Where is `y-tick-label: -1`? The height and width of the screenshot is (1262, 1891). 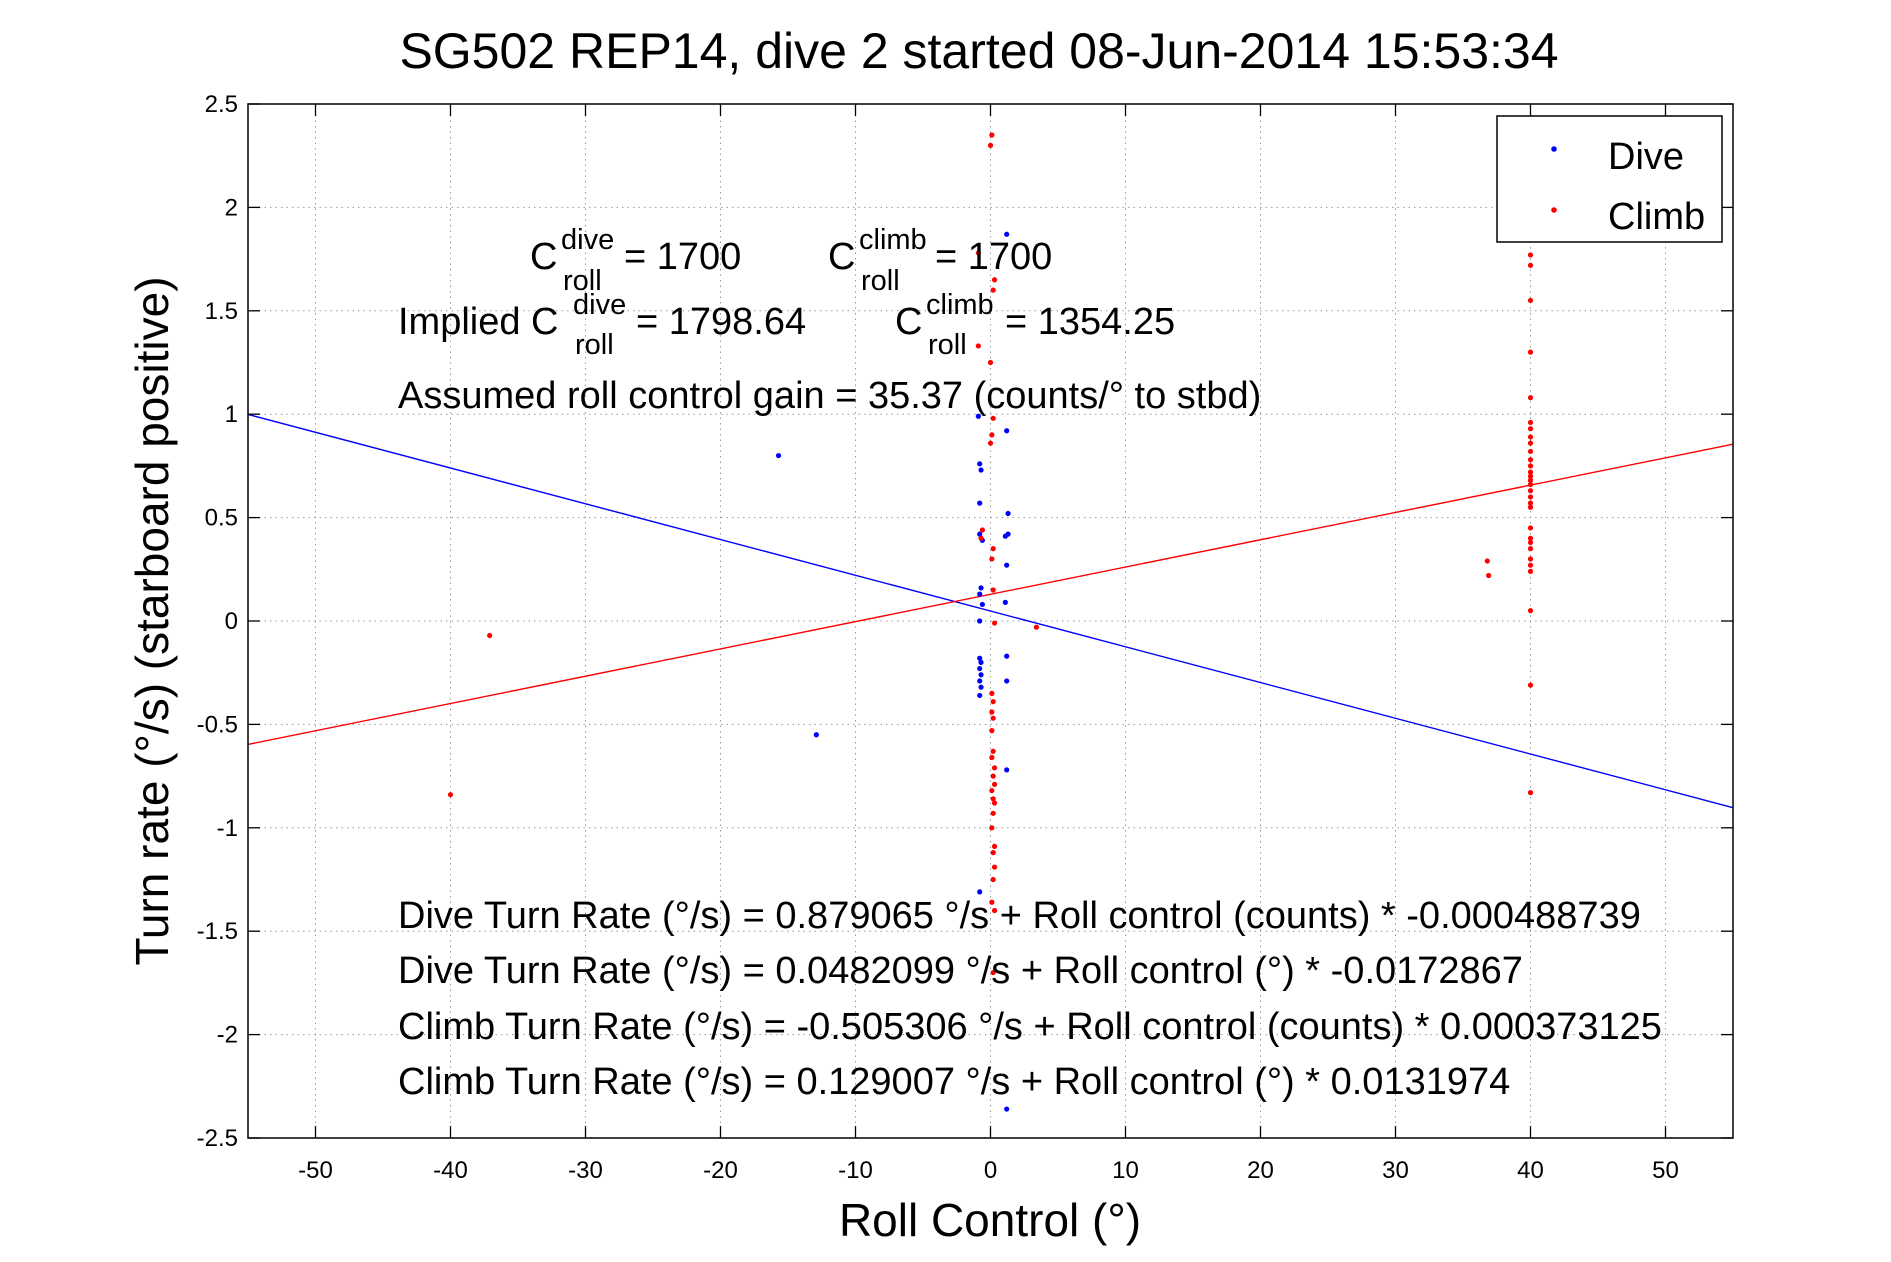
y-tick-label: -1 is located at coordinates (227, 828).